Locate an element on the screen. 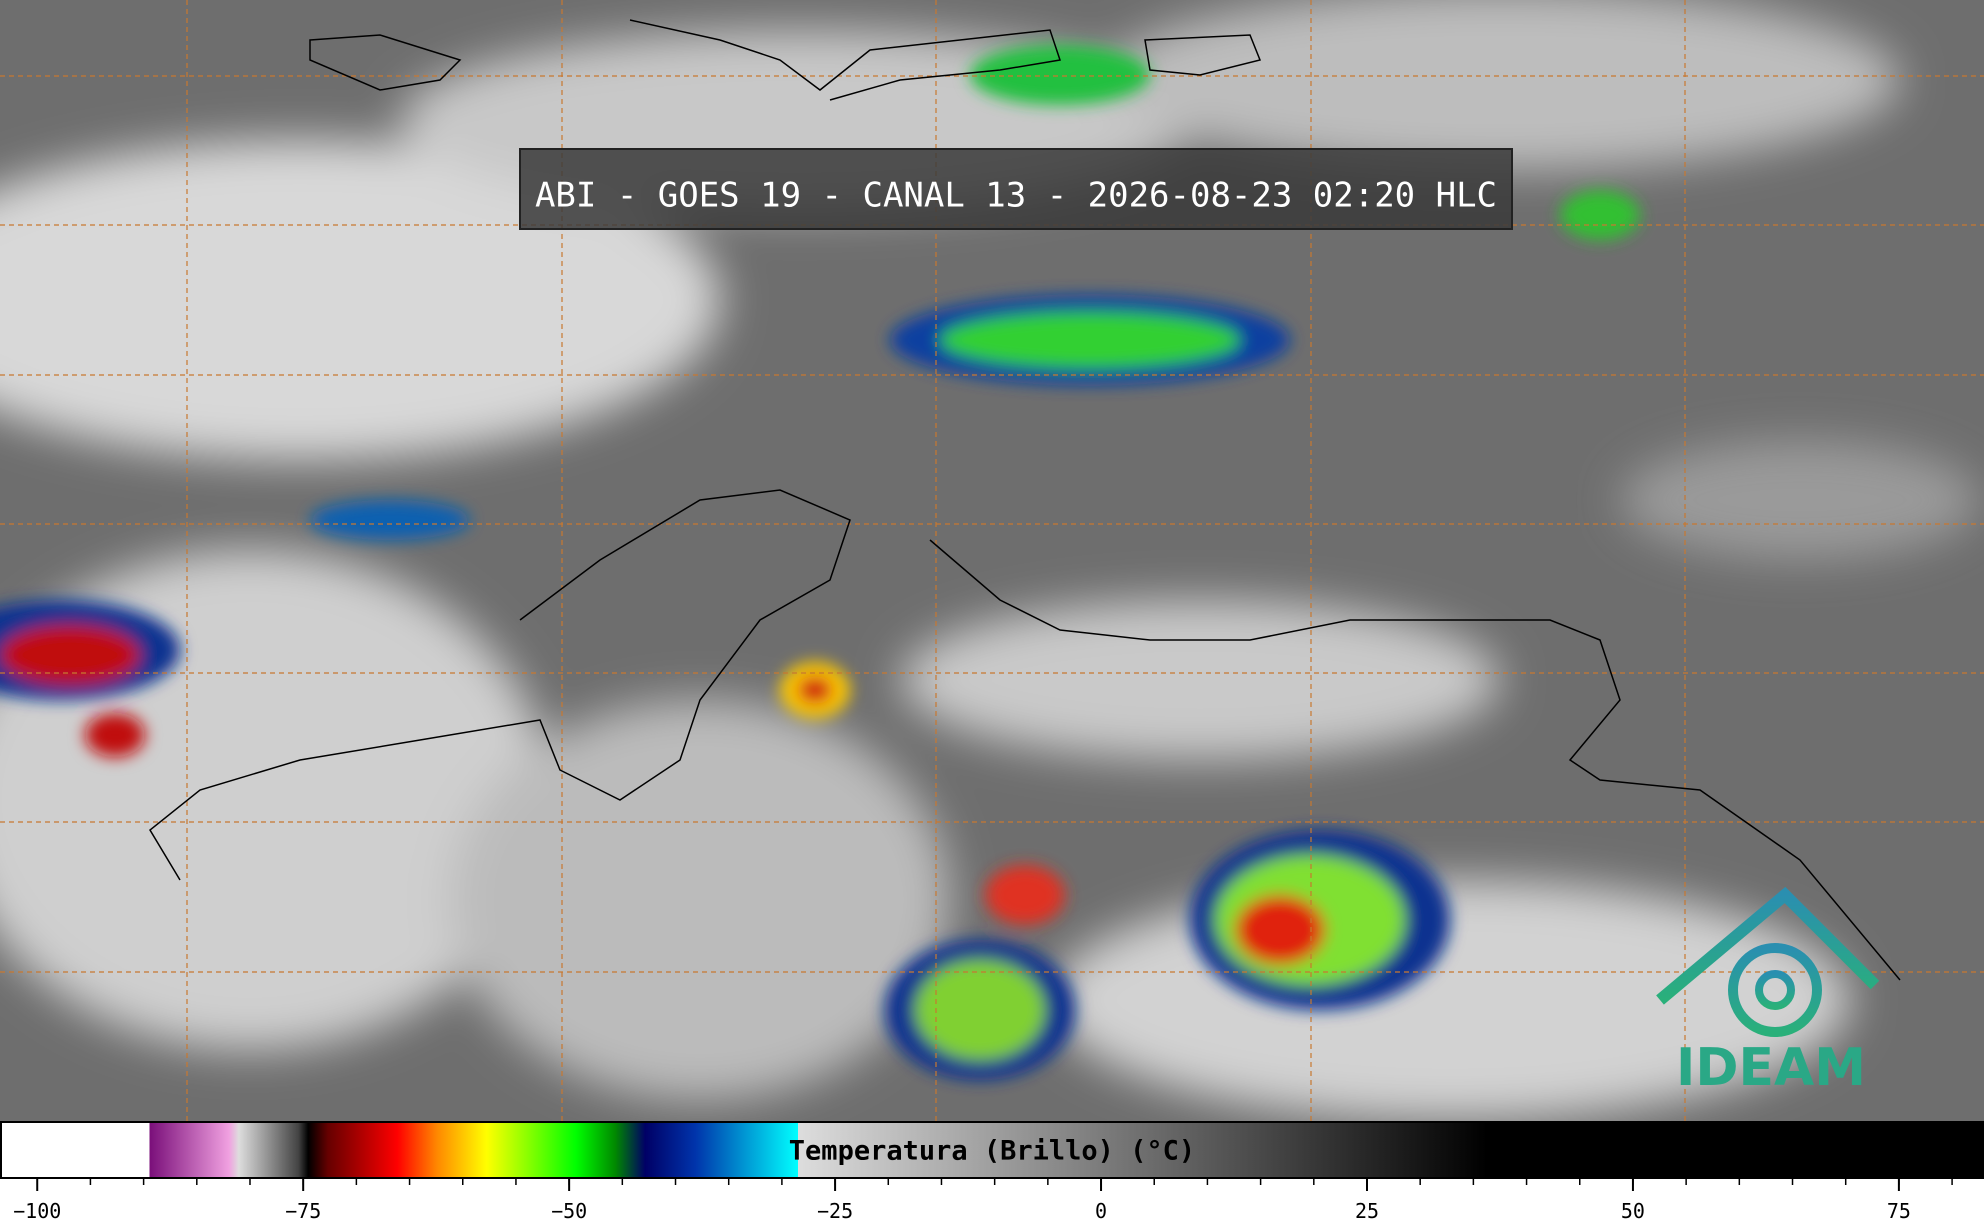 The height and width of the screenshot is (1222, 1984). tick-label: −50 is located at coordinates (569, 1210).